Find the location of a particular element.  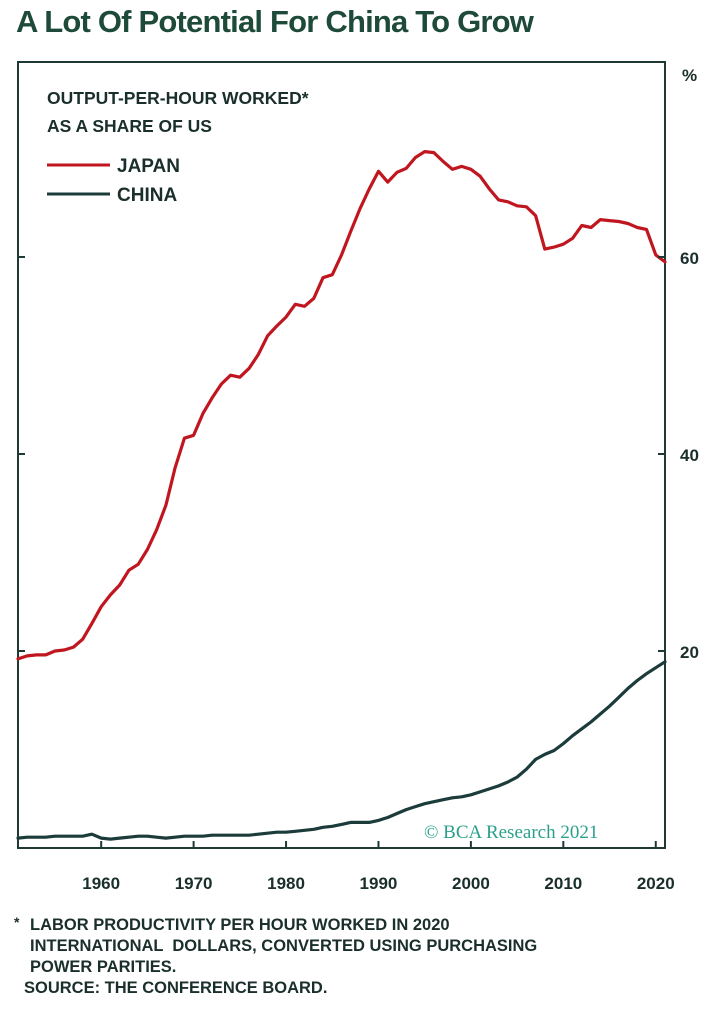

x-tick-label: 2000 is located at coordinates (471, 883).